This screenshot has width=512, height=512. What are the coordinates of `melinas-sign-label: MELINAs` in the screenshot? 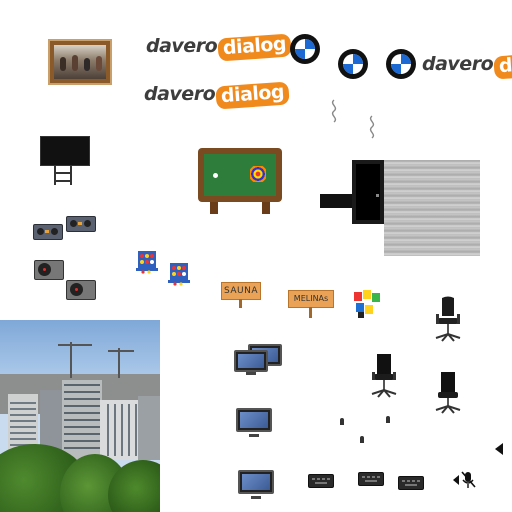 It's located at (311, 299).